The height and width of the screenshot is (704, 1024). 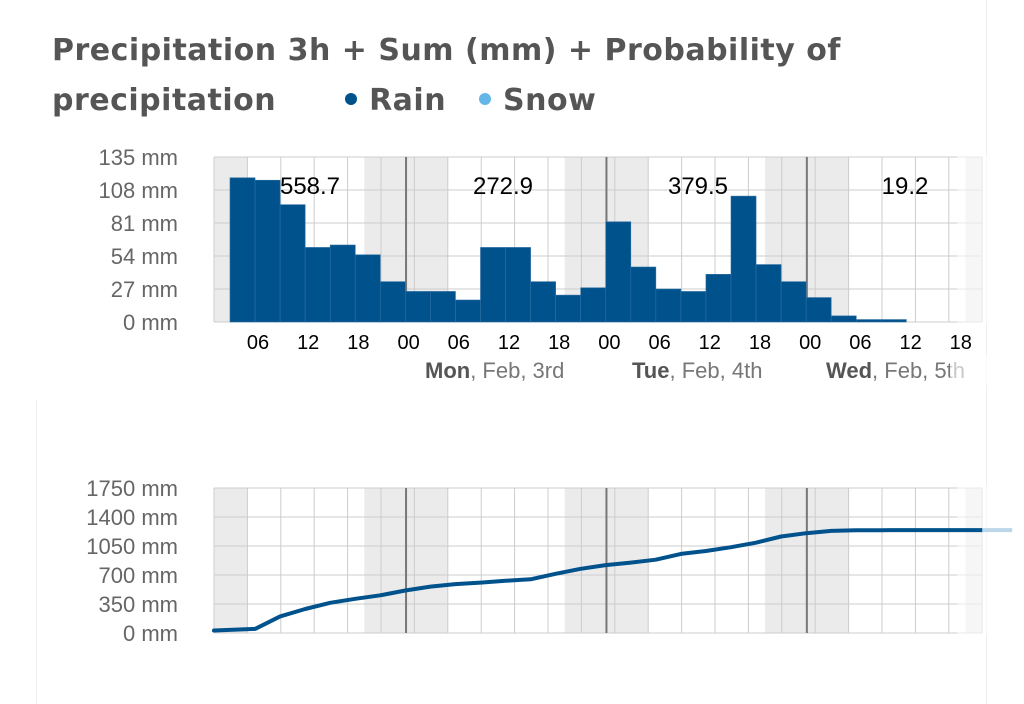 What do you see at coordinates (977, 239) in the screenshot?
I see `bar-chart-fade` at bounding box center [977, 239].